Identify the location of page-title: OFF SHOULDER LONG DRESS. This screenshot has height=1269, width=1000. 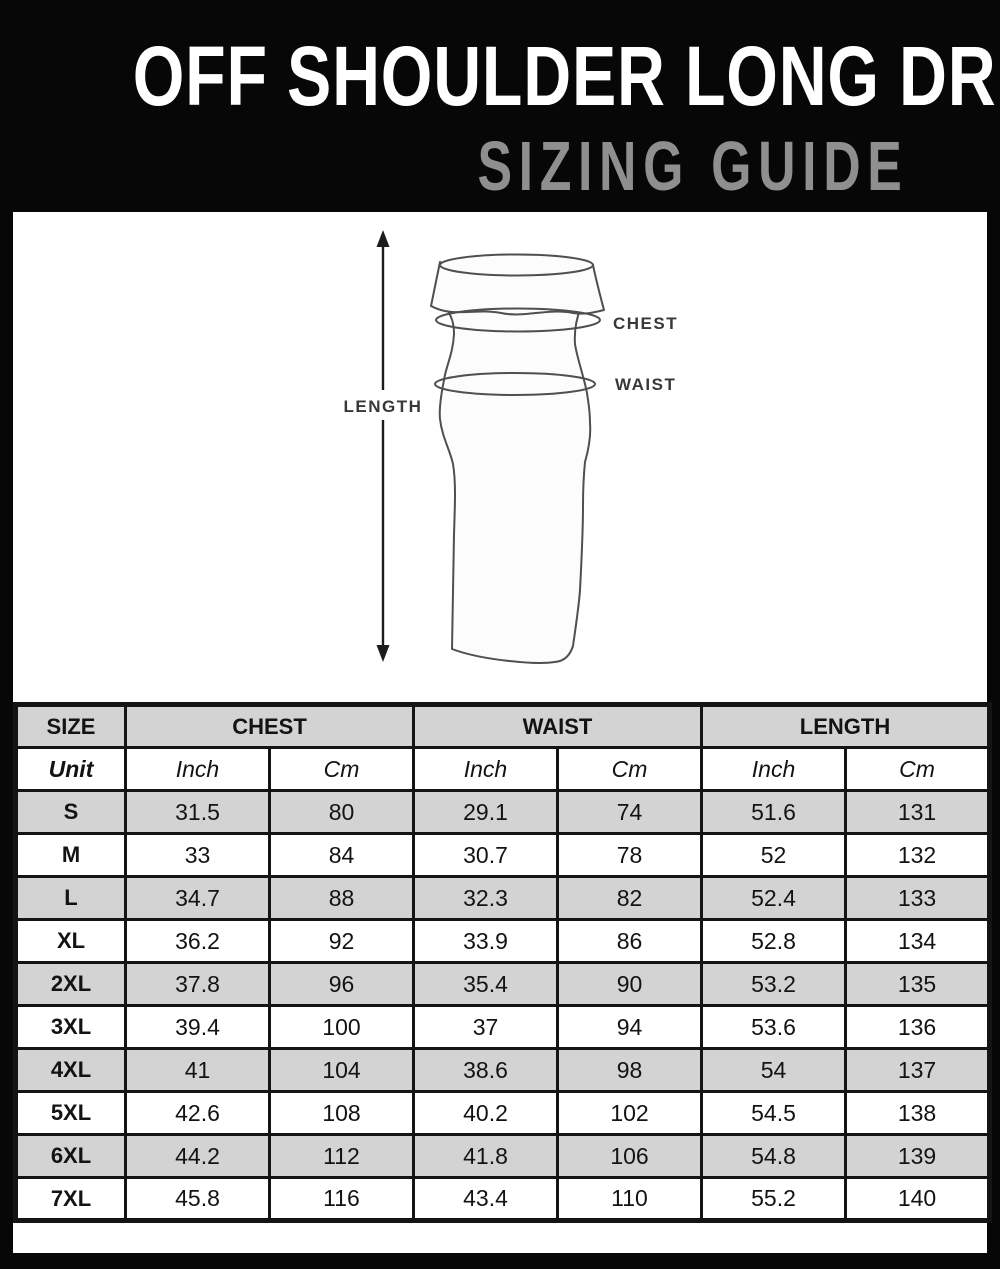
(500, 76).